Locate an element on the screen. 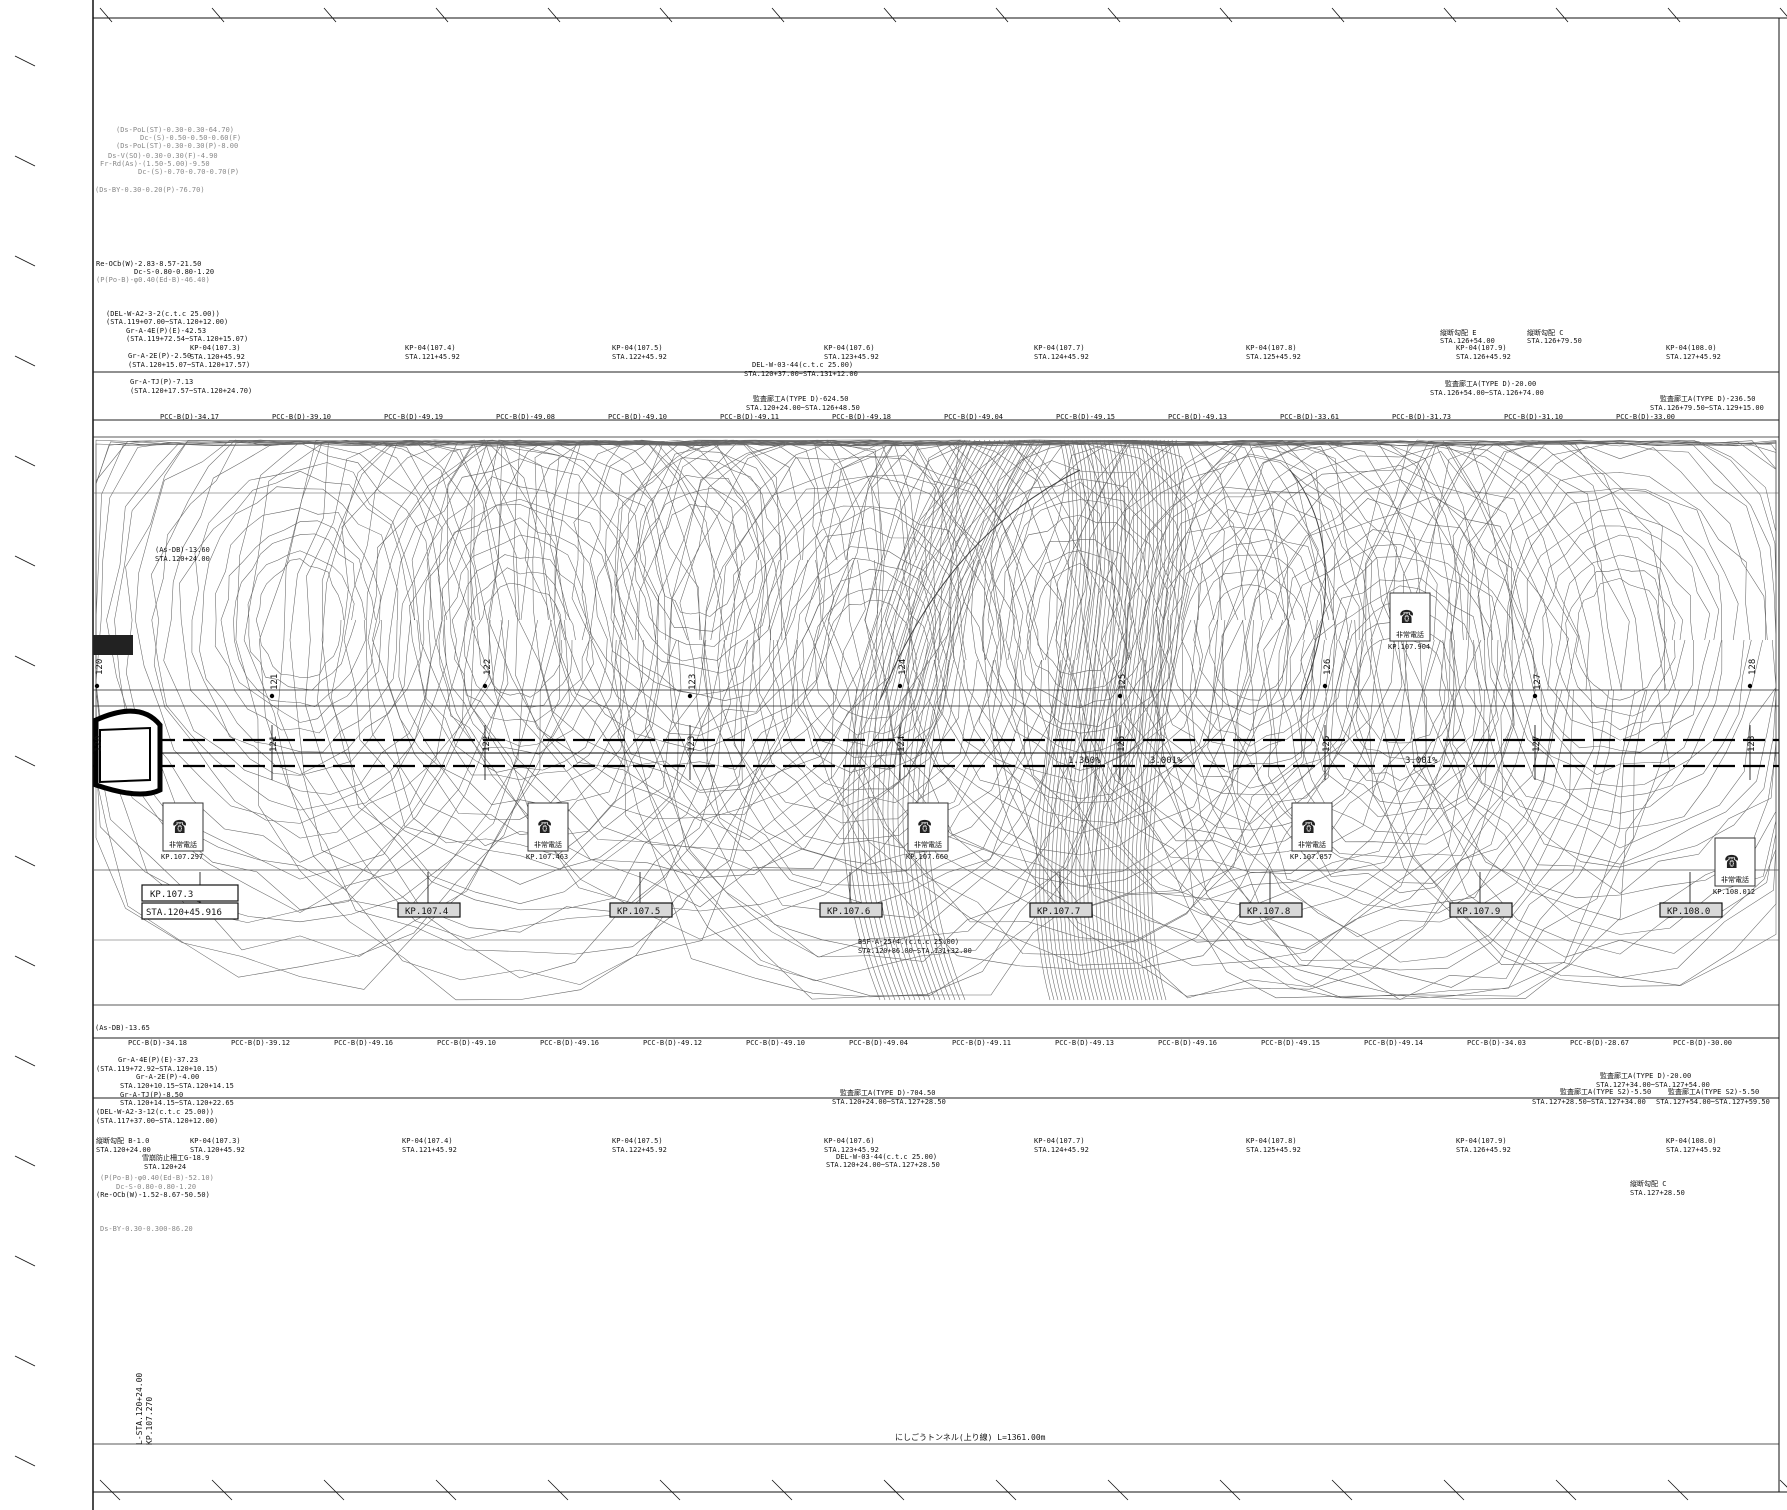 This screenshot has height=1510, width=1787. station-label-lower: 121 is located at coordinates (274, 744).